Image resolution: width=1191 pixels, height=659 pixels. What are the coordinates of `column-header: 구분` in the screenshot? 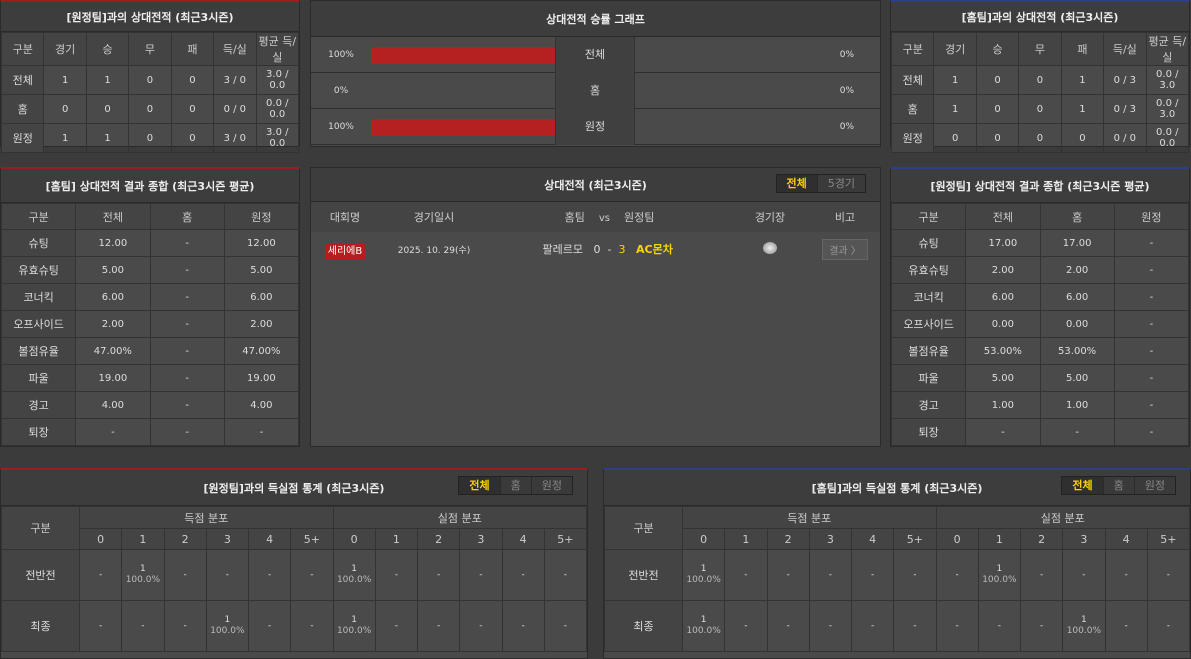 It's located at (22, 49).